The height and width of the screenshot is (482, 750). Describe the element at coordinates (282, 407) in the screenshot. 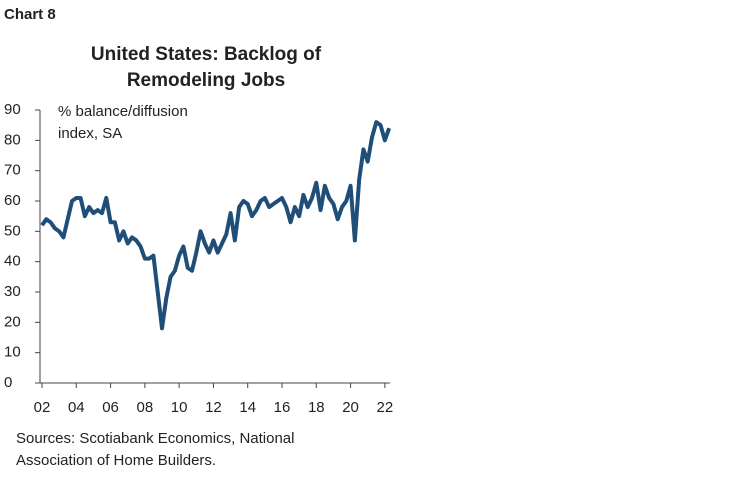

I see `x-tick-label: 16` at that location.